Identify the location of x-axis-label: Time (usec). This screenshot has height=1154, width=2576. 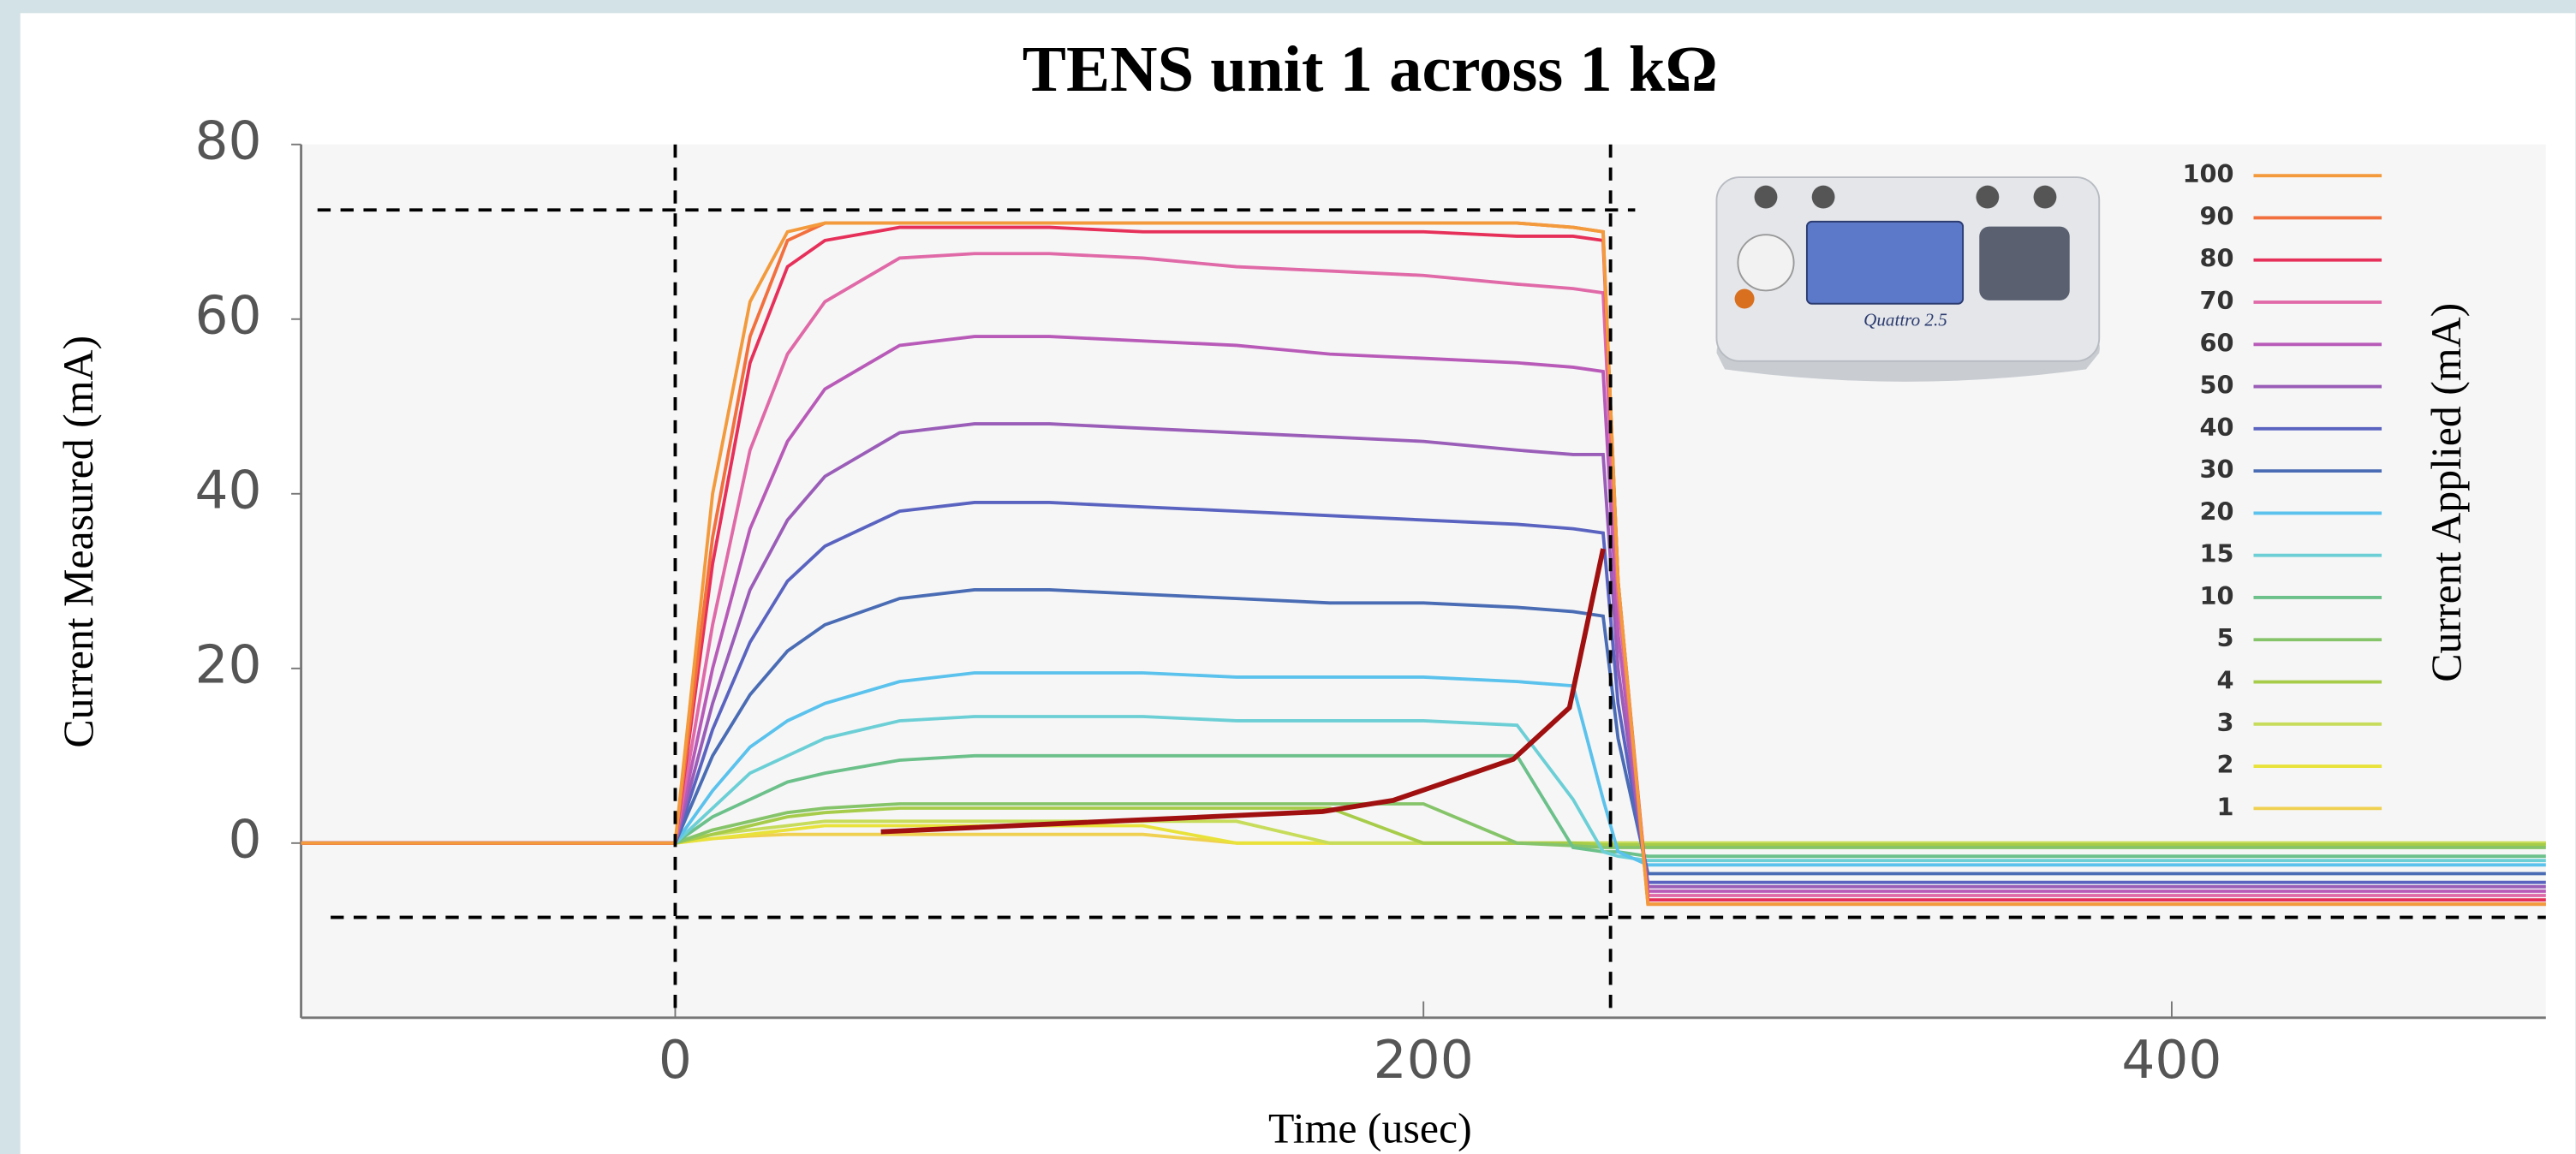
(1370, 1128).